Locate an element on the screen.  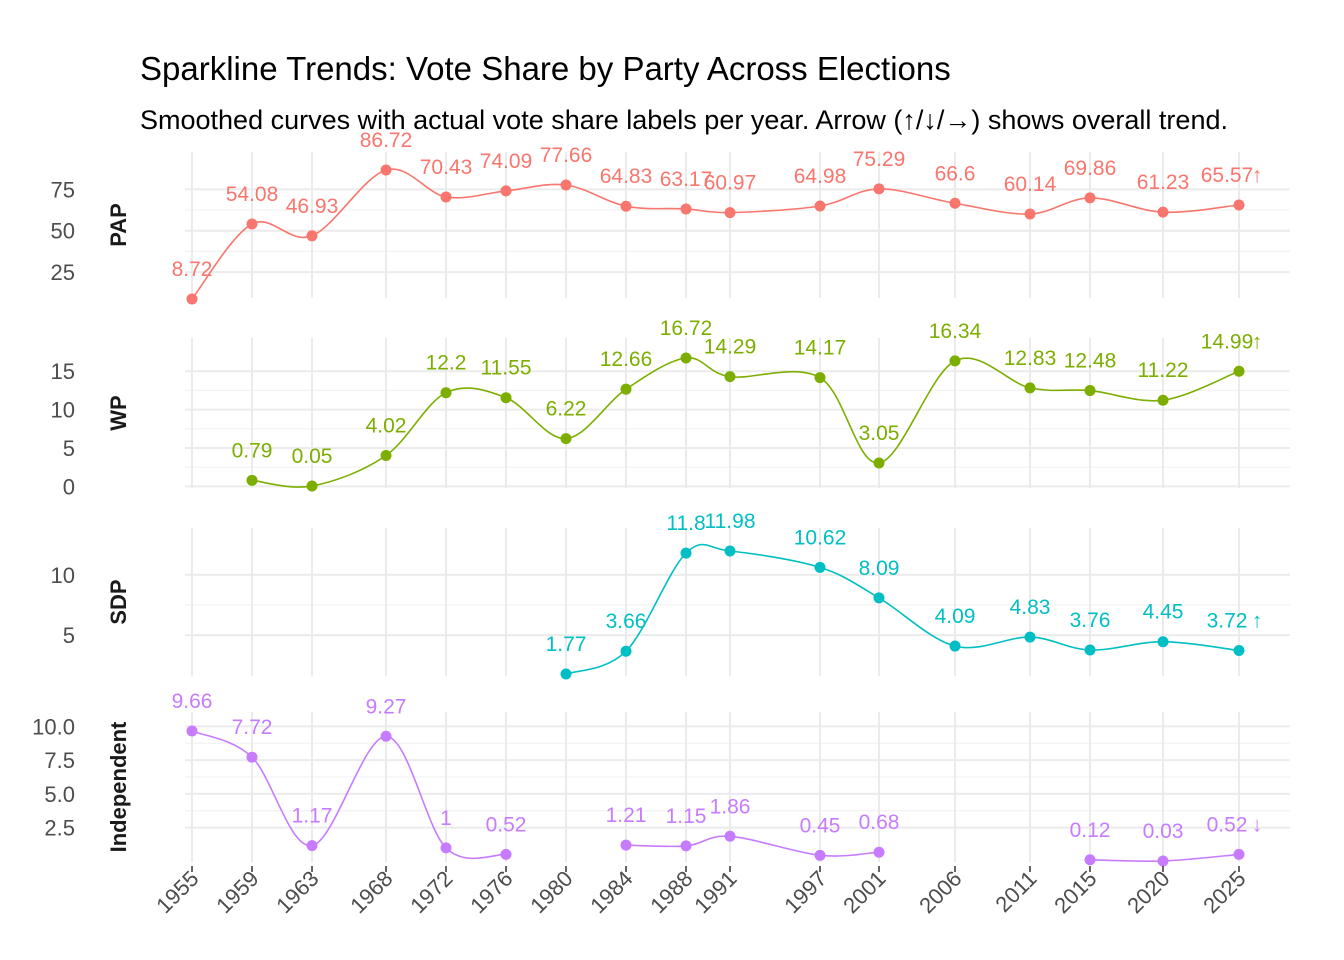
data-label: 14.17 is located at coordinates (820, 348).